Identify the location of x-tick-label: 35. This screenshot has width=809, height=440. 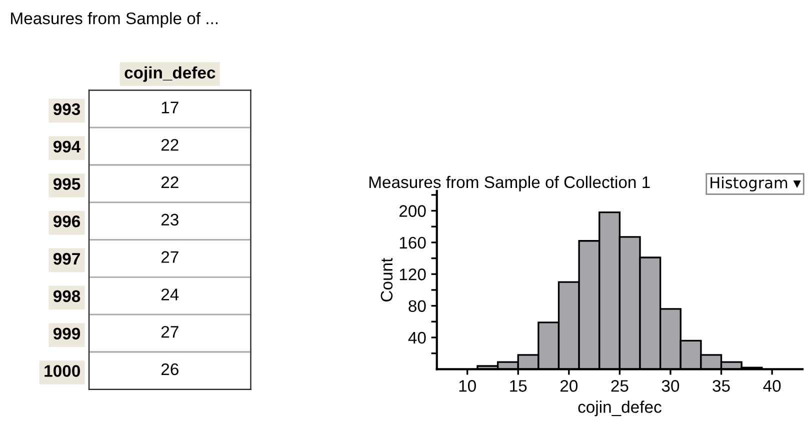
(721, 386).